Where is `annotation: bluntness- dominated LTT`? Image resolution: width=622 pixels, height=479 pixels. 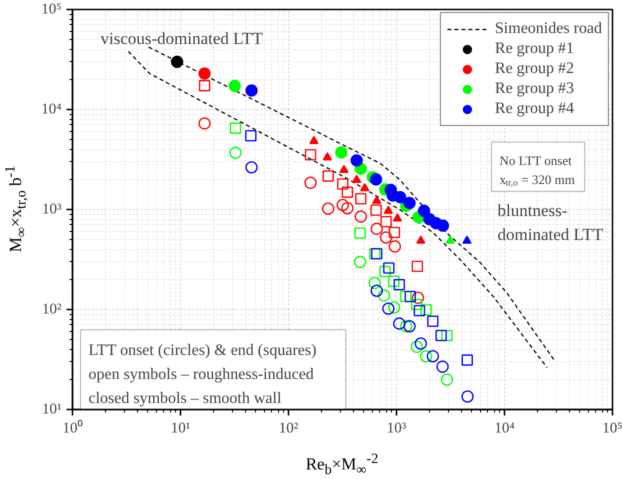 annotation: bluntness- dominated LTT is located at coordinates (551, 222).